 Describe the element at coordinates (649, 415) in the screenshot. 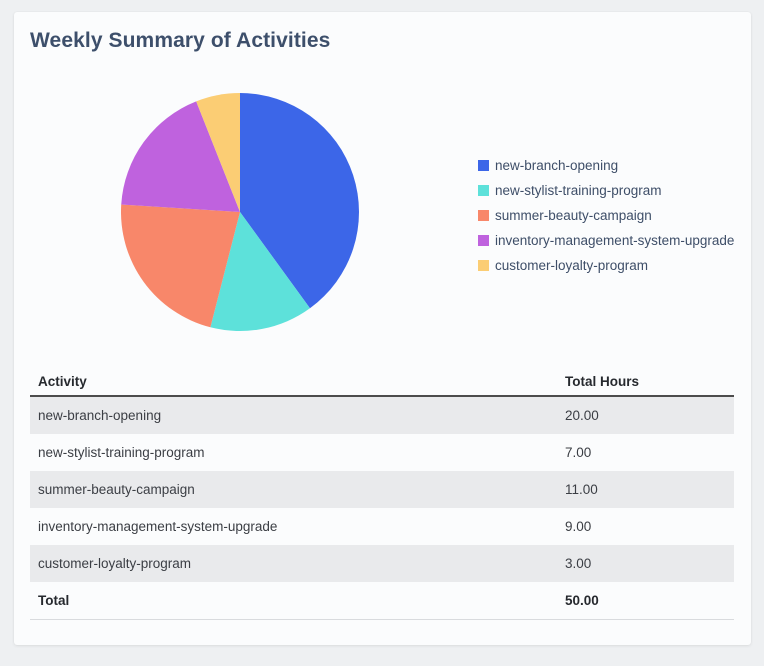

I see `hours-cell: 20.00` at that location.